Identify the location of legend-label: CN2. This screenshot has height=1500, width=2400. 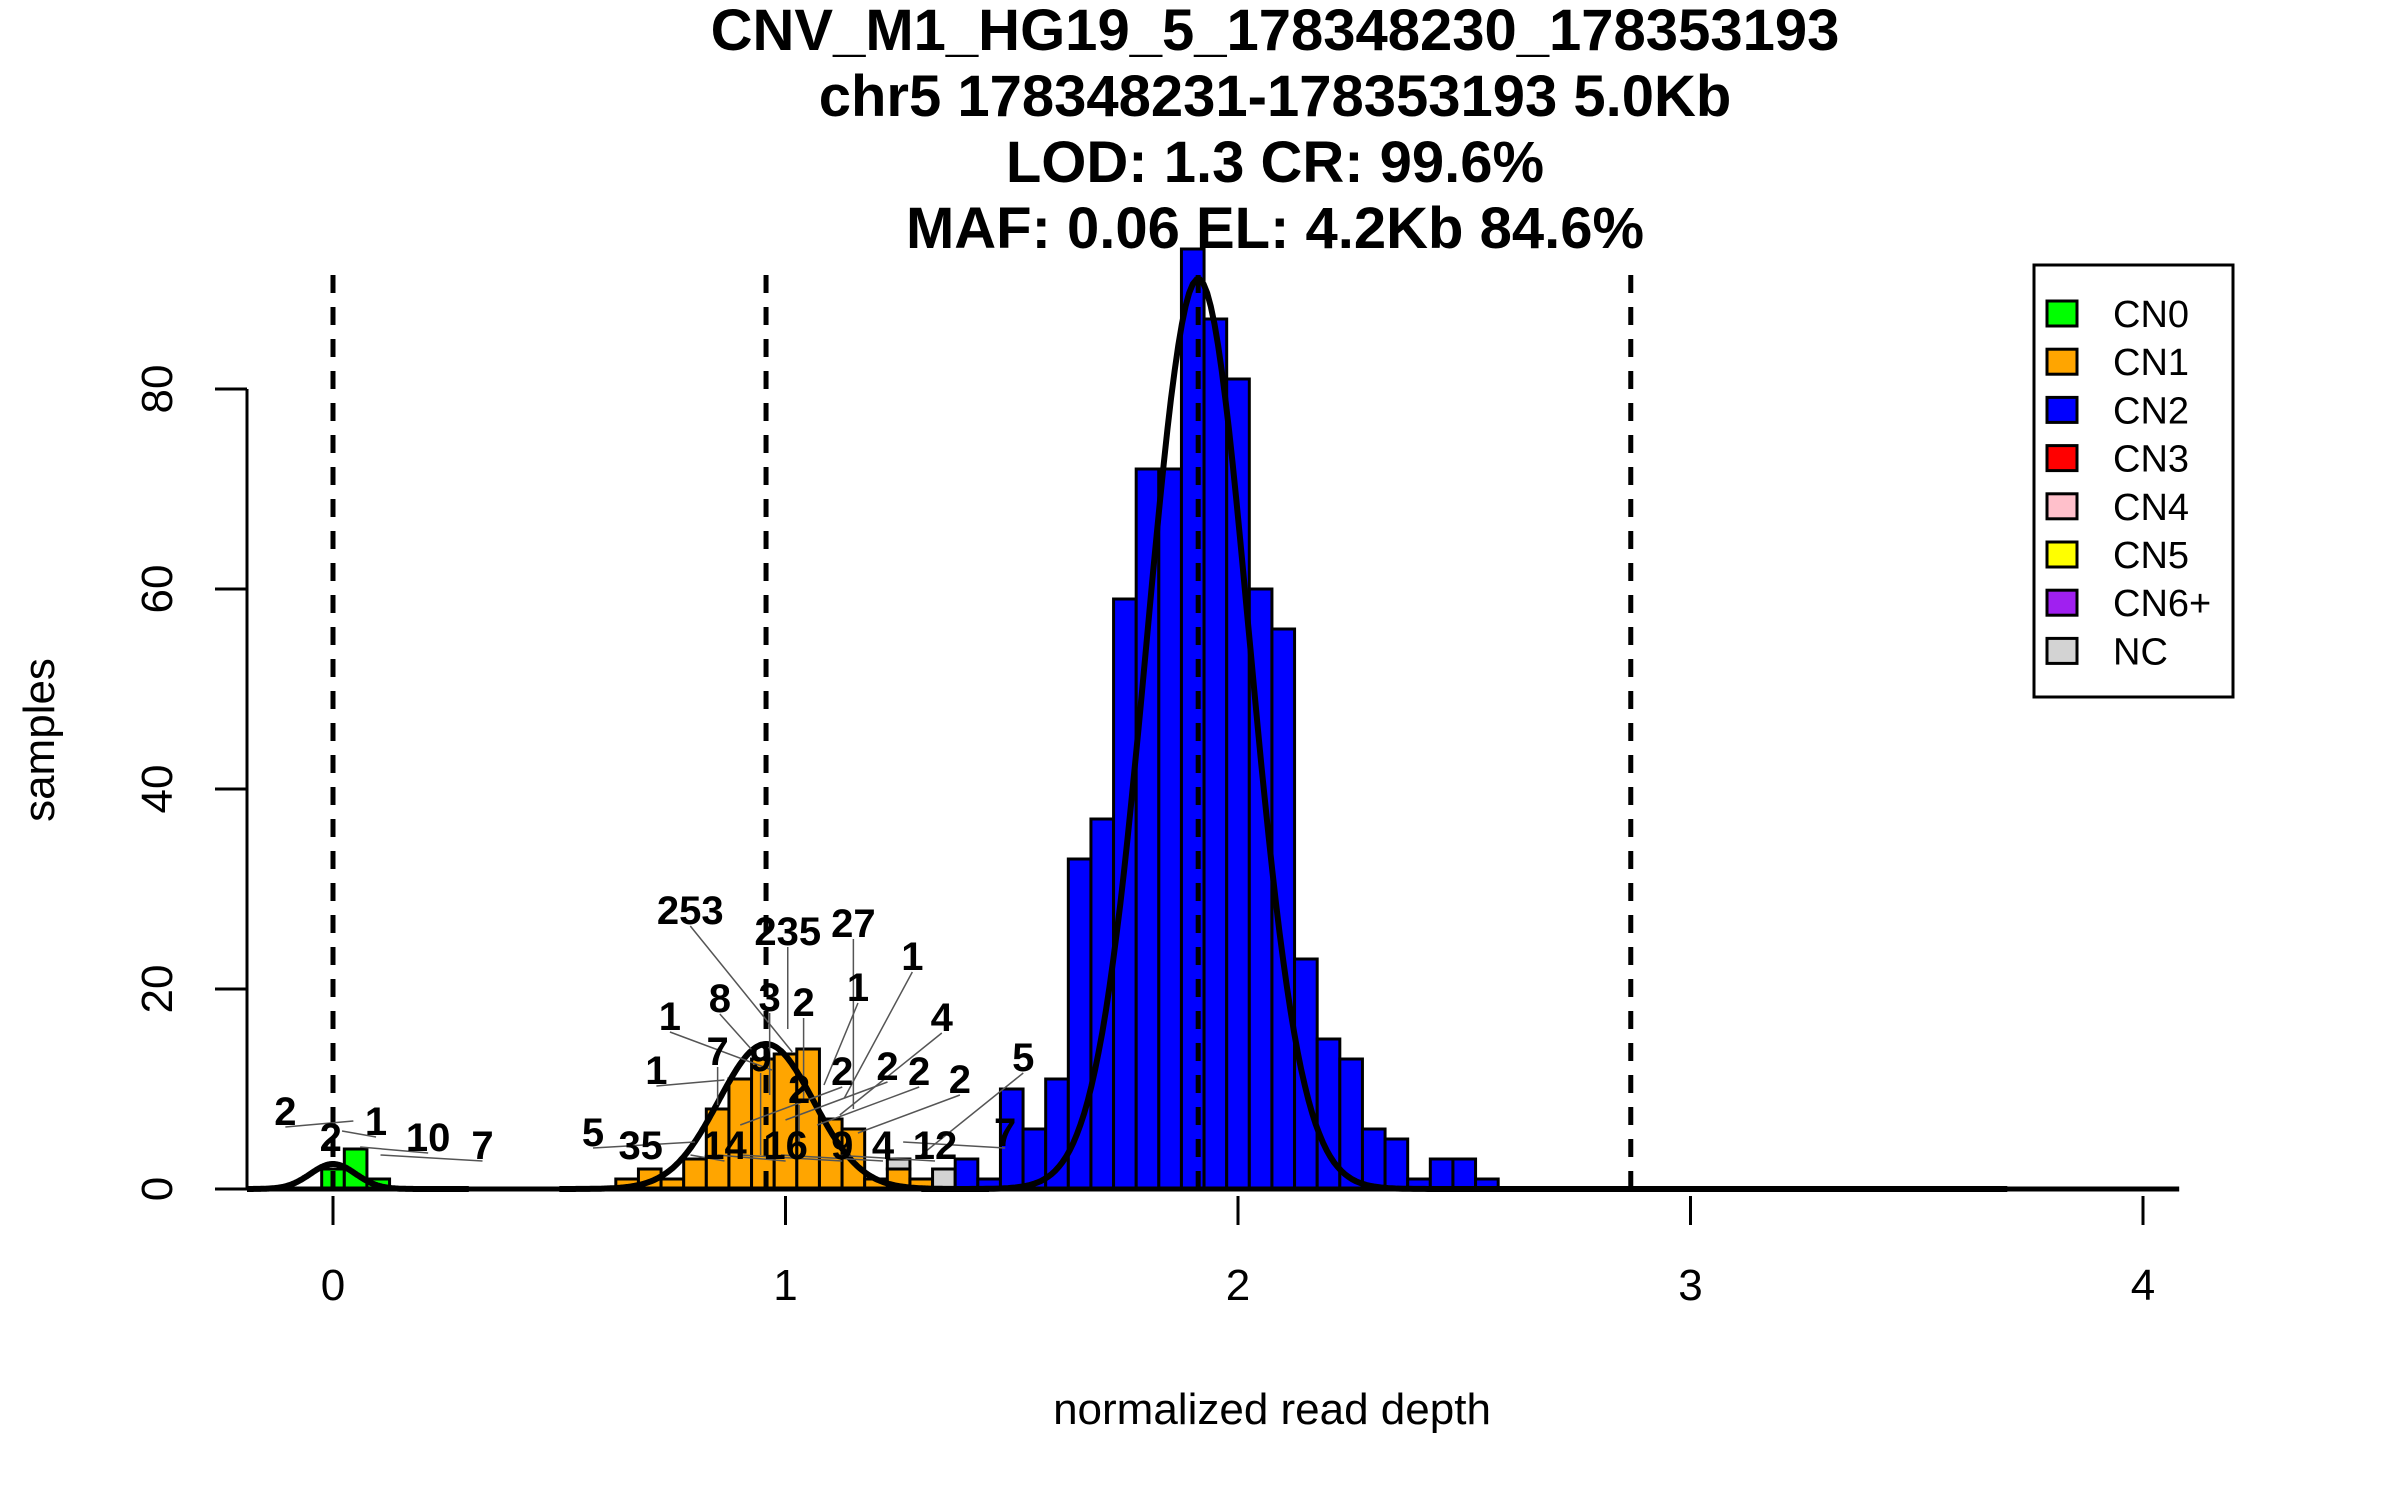
(2151, 411).